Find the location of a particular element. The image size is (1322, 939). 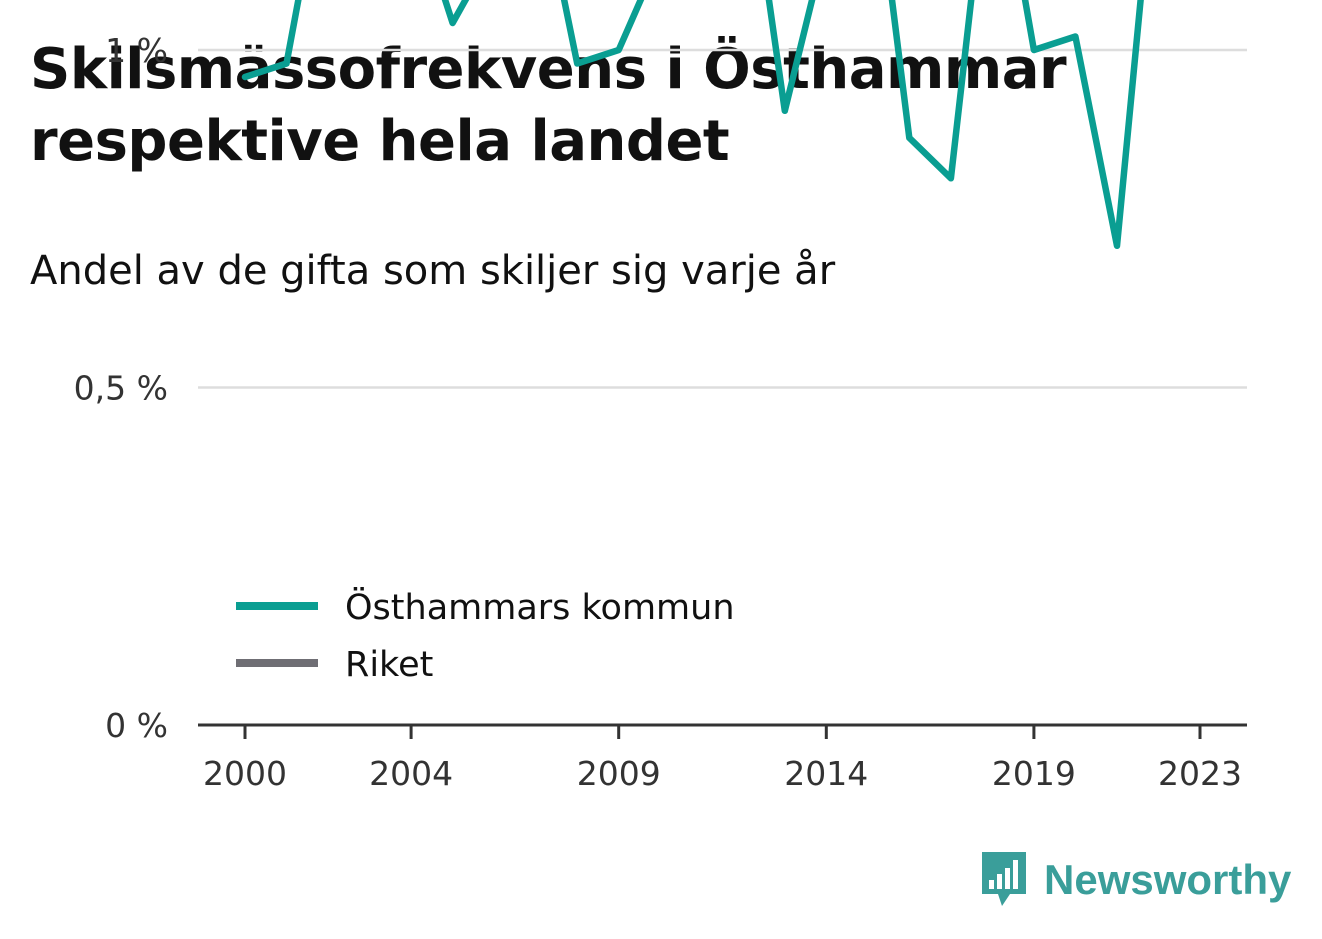

x-tick-label: 2004 is located at coordinates (411, 773).